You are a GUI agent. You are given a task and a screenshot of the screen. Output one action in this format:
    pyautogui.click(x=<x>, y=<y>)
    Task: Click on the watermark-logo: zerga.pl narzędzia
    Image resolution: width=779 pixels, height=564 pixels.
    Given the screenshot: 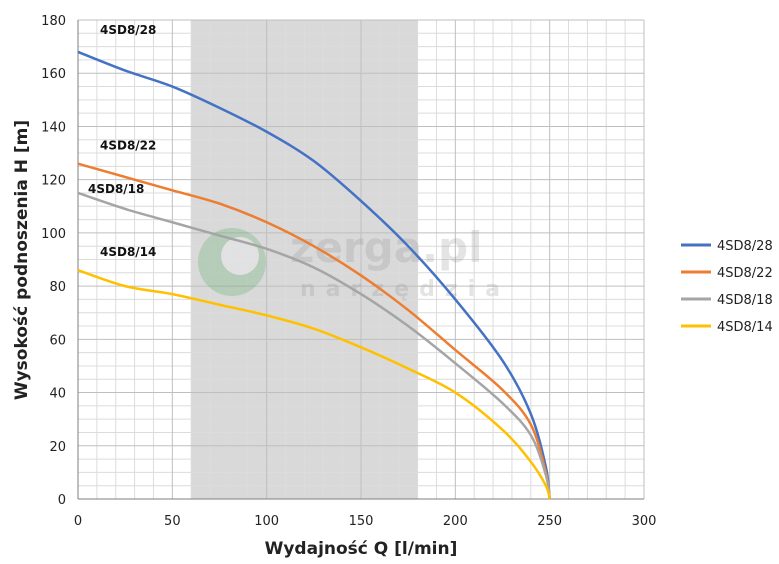 What is the action you would take?
    pyautogui.click(x=354, y=262)
    